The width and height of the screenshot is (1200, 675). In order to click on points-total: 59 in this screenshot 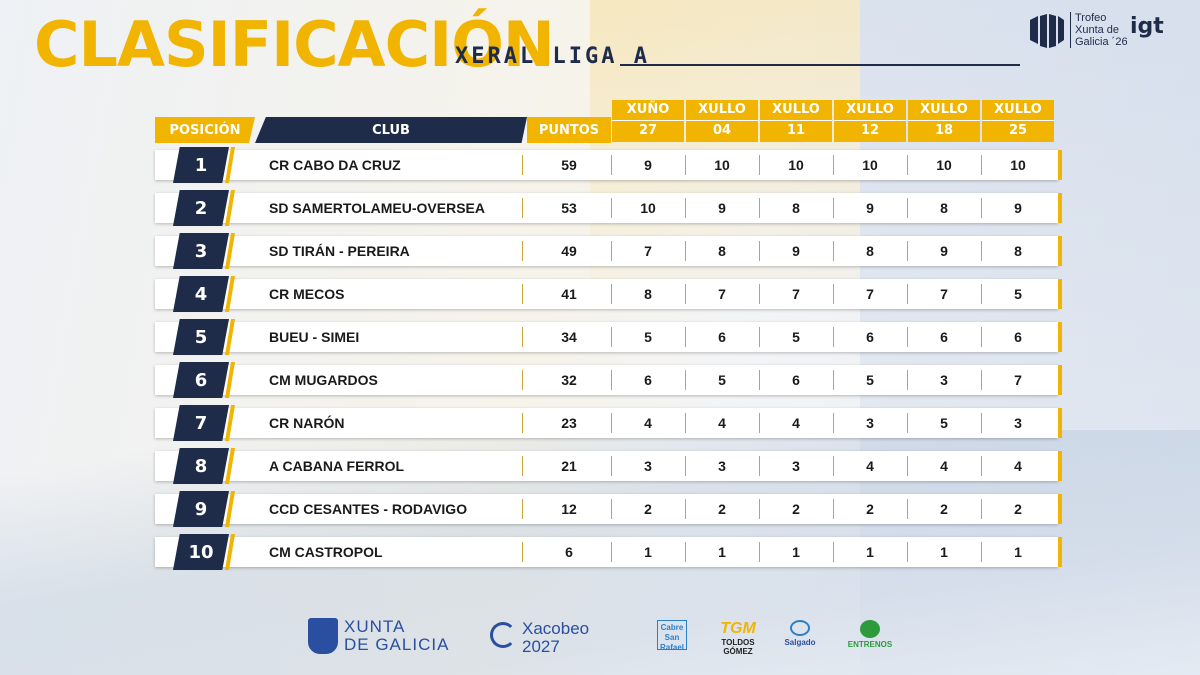, I will do `click(569, 165)`.